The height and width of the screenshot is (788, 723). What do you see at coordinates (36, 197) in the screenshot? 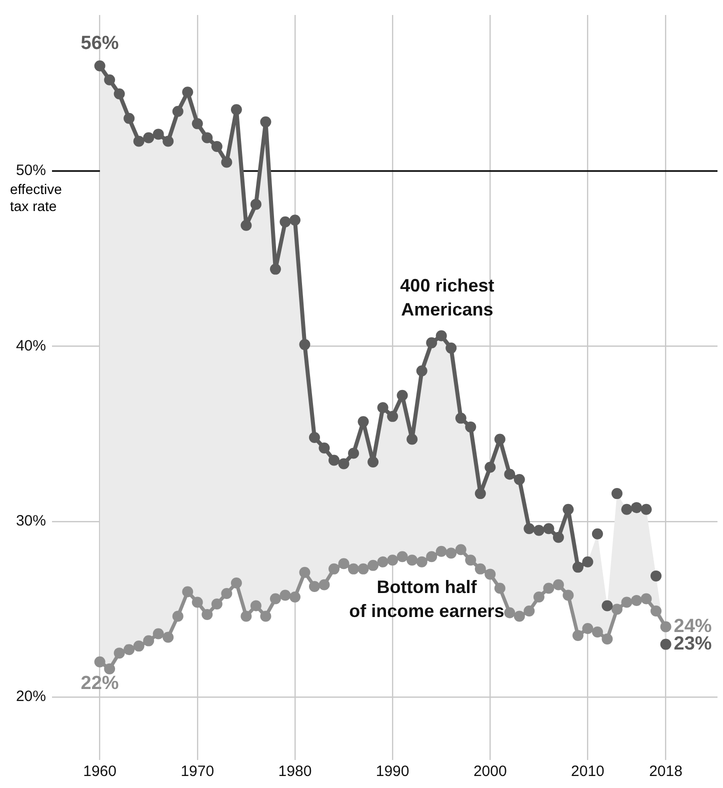
I see `ref-line-label: effective tax rate` at bounding box center [36, 197].